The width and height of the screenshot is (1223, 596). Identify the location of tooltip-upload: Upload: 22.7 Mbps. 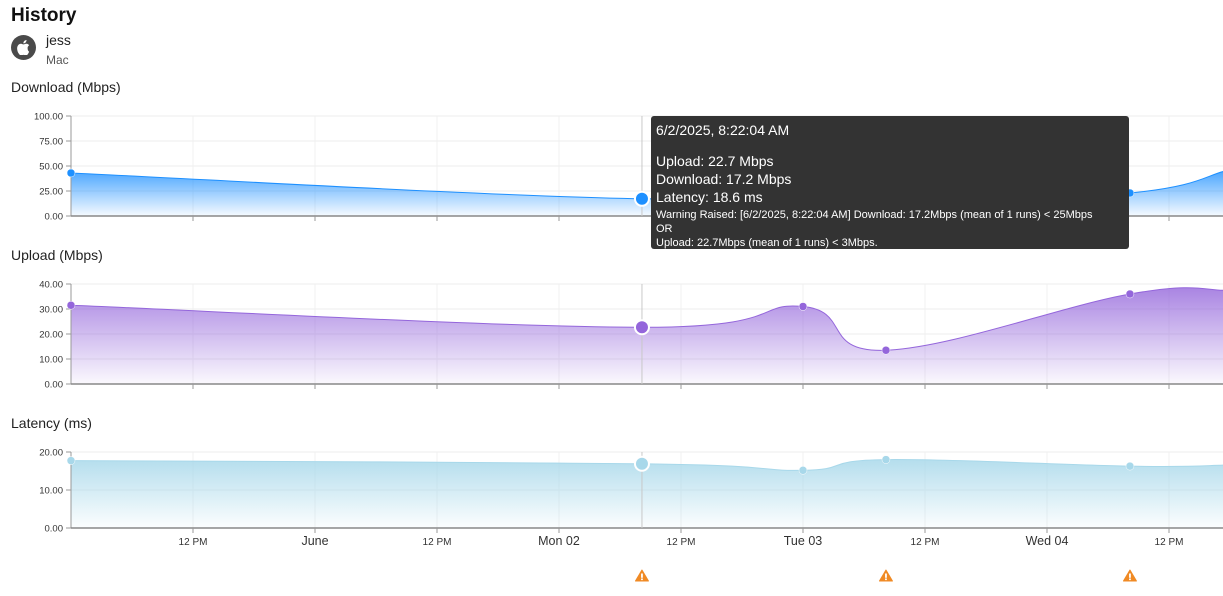
(715, 161).